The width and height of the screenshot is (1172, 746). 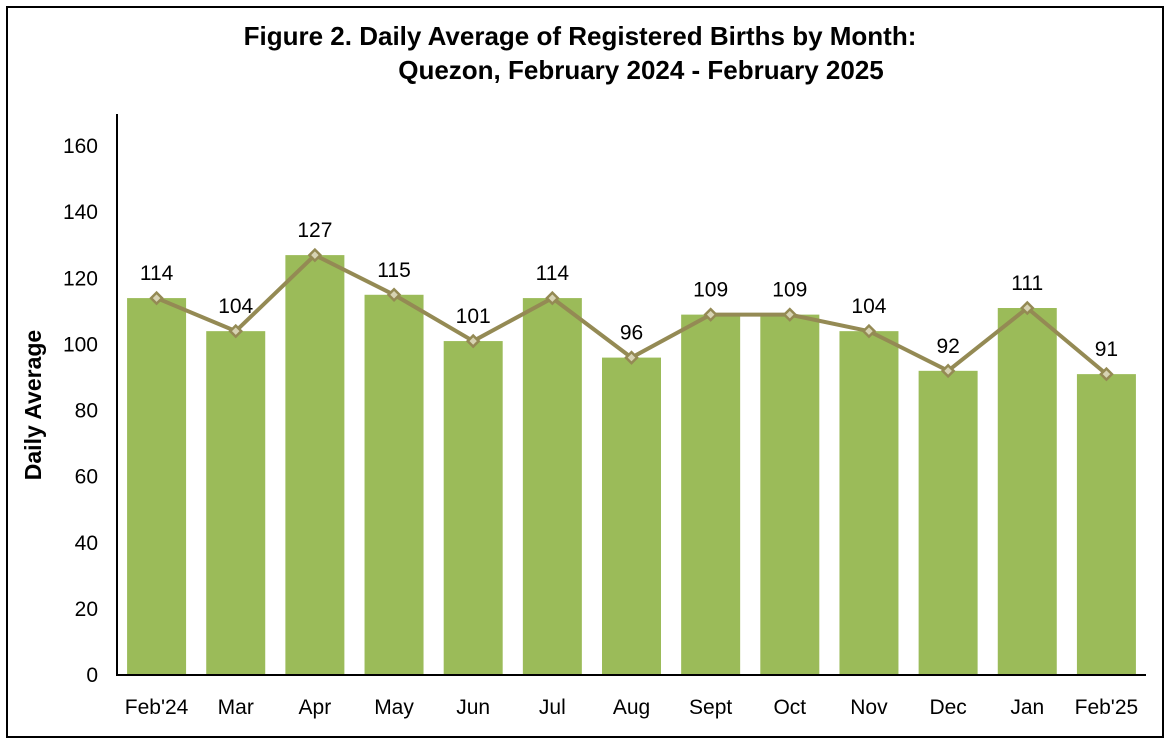 What do you see at coordinates (235, 306) in the screenshot?
I see `data-label-Mar: 104` at bounding box center [235, 306].